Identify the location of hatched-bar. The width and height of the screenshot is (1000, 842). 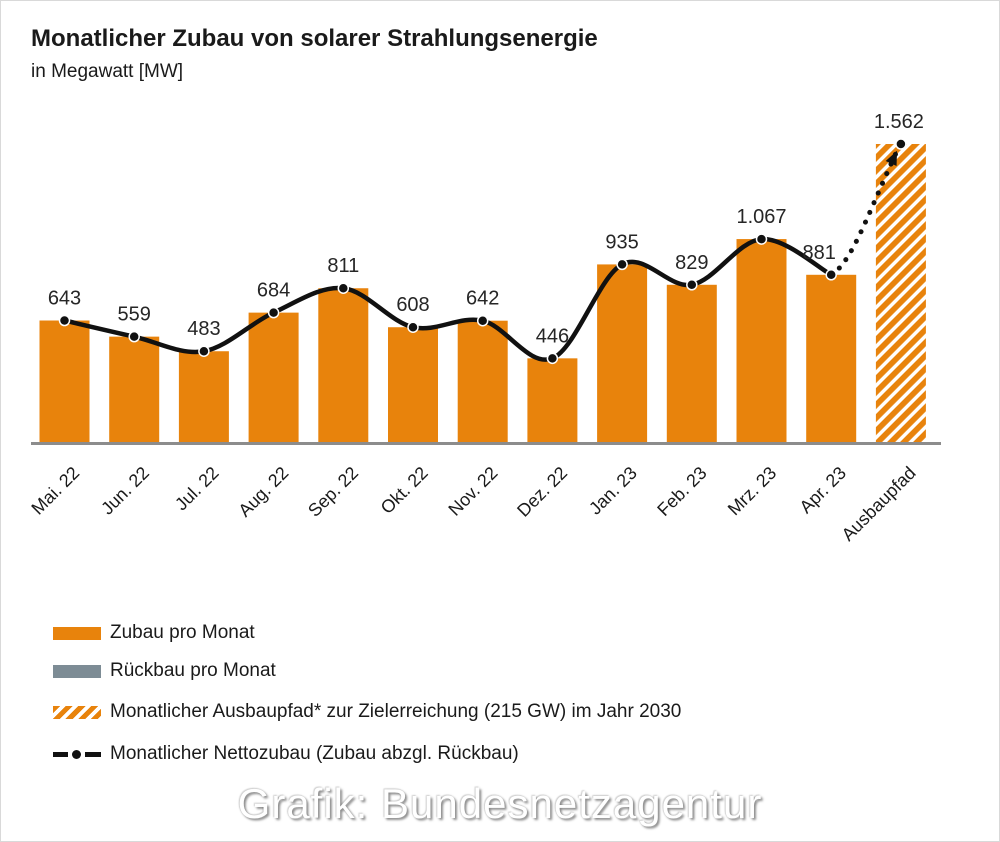
(900, 294).